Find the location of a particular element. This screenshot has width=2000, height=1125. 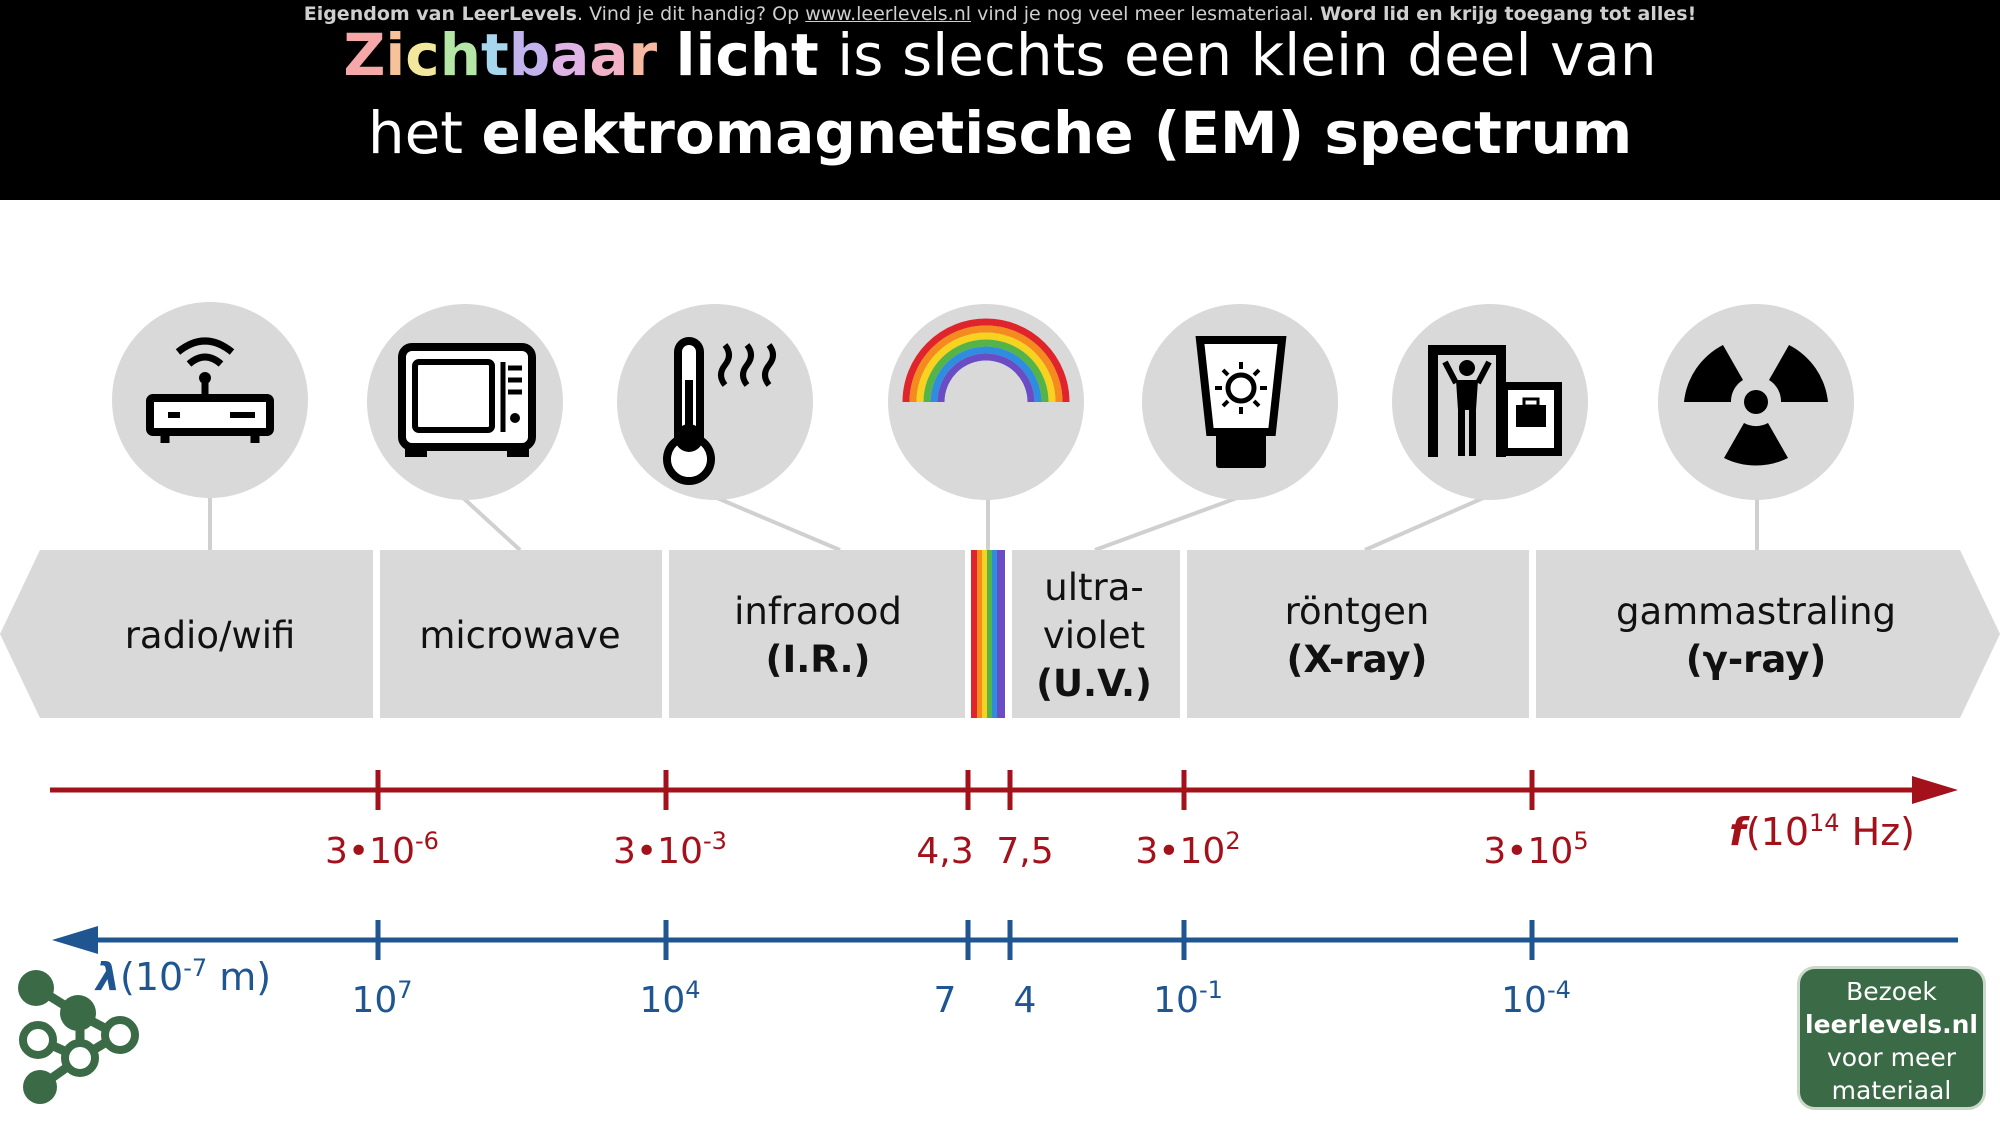

frequency_axis-tick-label: 3•105 is located at coordinates (1535, 849).